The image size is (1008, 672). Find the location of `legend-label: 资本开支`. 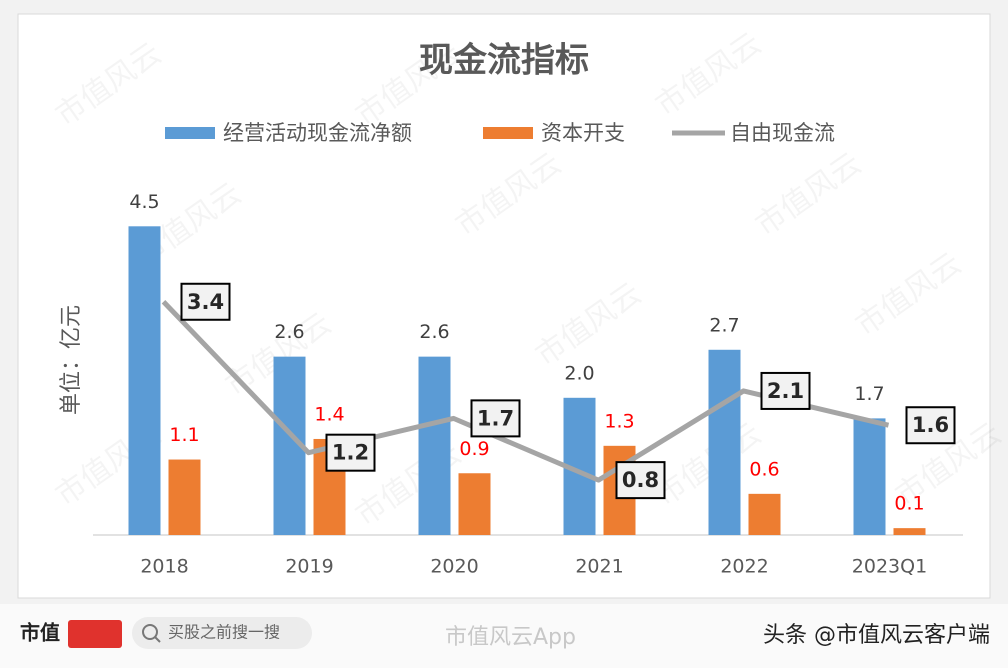

legend-label: 资本开支 is located at coordinates (583, 133).